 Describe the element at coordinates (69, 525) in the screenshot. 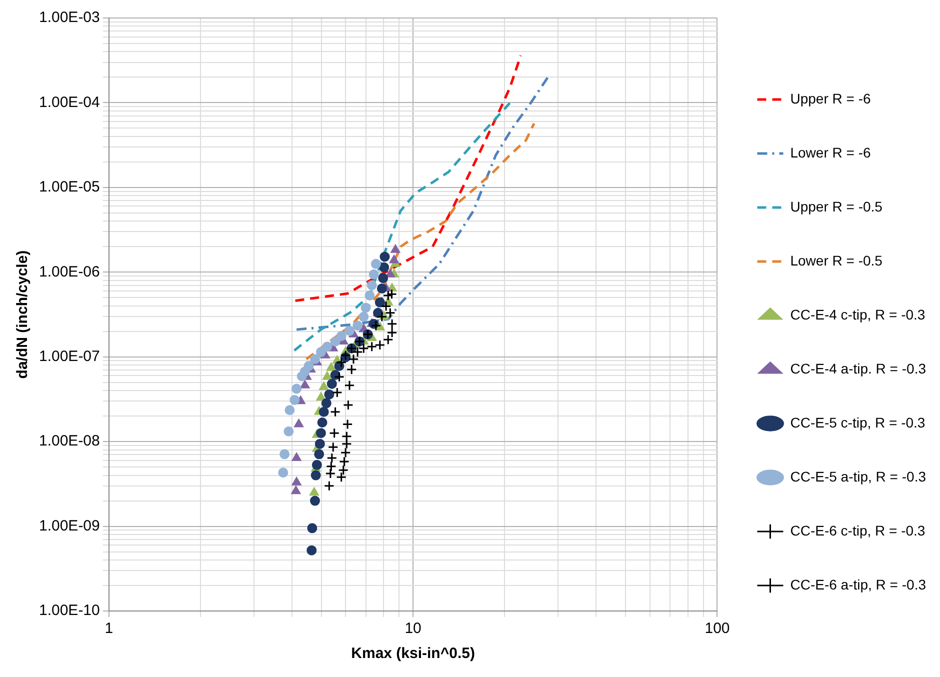

I see `y-tick-label: 1.00E-09` at that location.